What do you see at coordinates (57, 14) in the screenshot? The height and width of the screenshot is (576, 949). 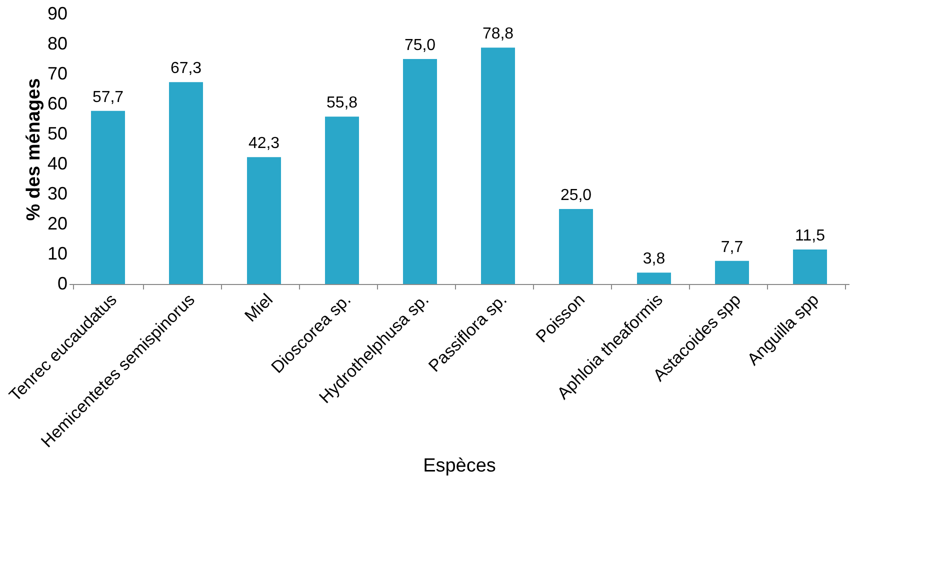 I see `y-tick-label: 90` at bounding box center [57, 14].